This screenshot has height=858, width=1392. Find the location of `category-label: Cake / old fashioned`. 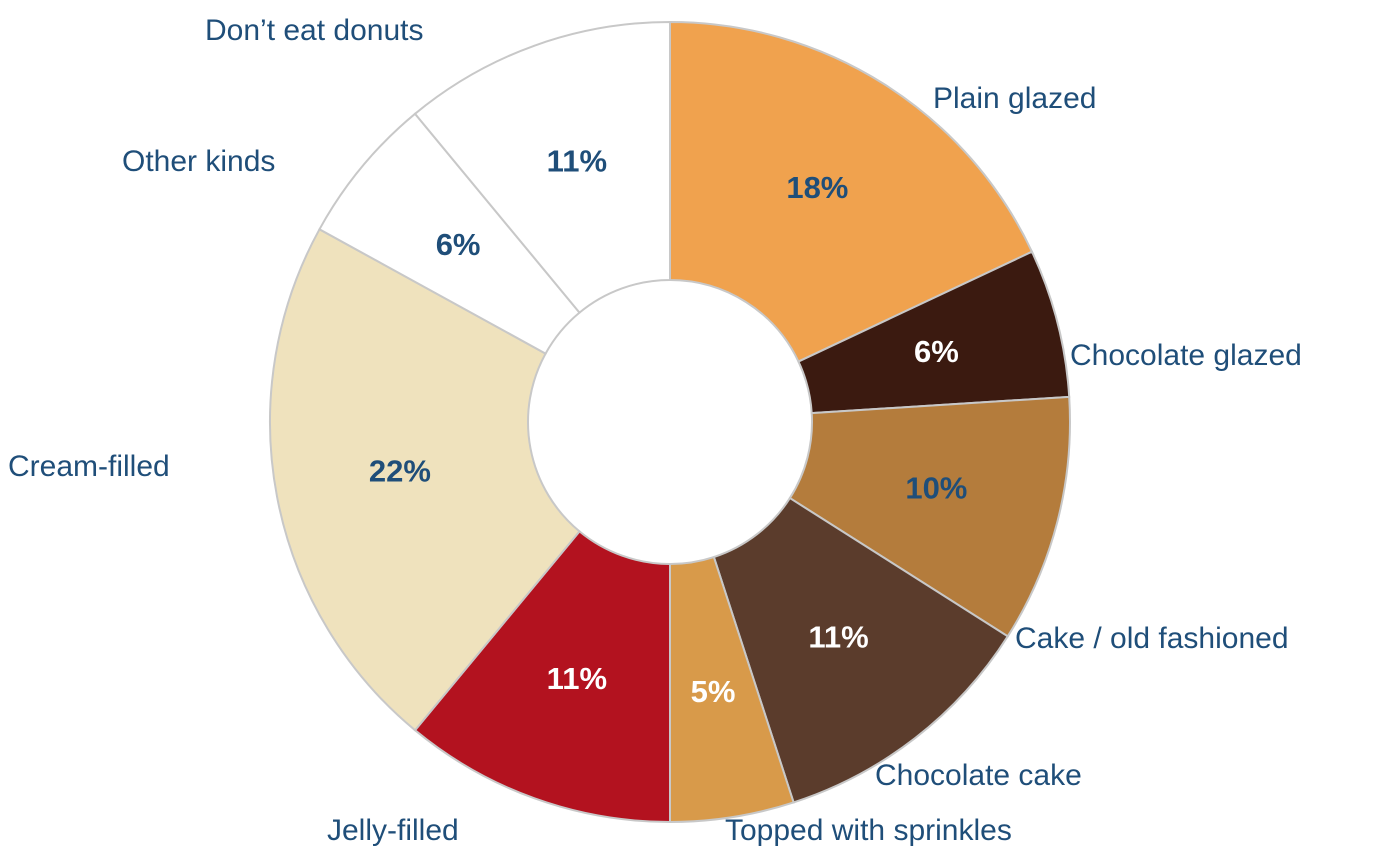

category-label: Cake / old fashioned is located at coordinates (1152, 638).